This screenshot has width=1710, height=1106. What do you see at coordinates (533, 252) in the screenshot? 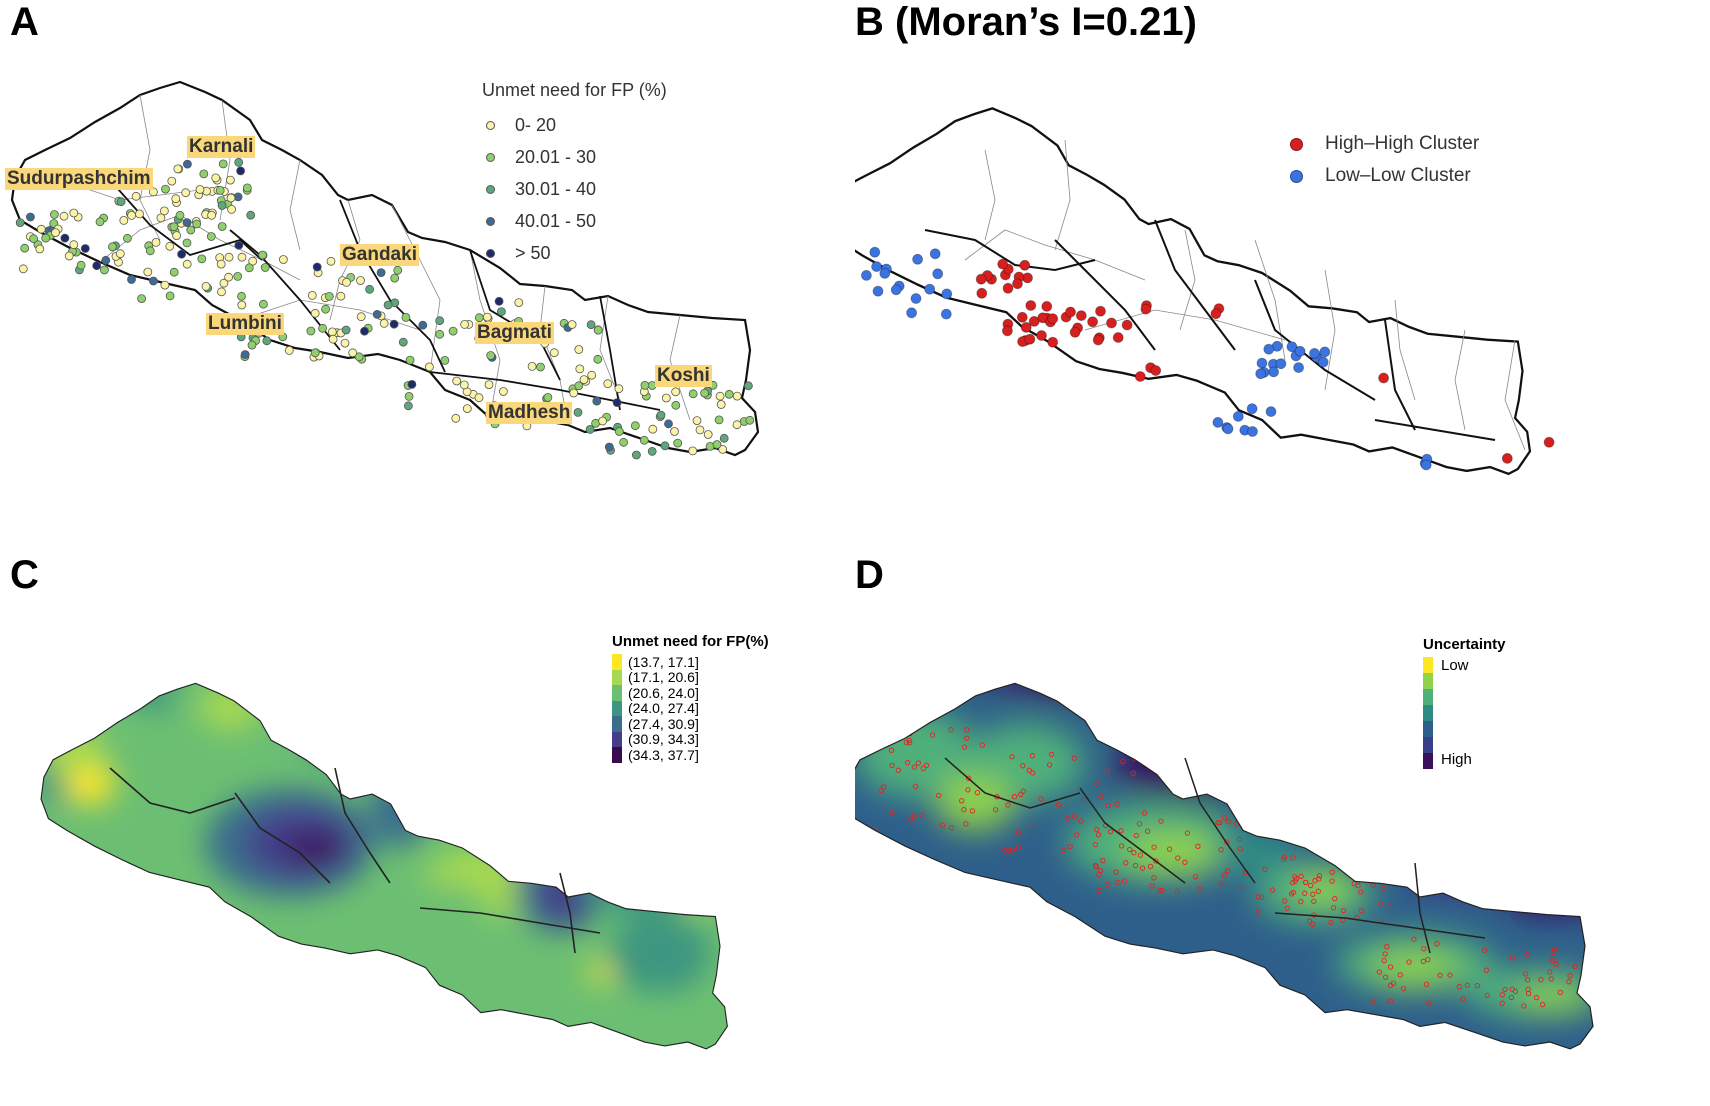
I see `legend-label: > 50` at bounding box center [533, 252].